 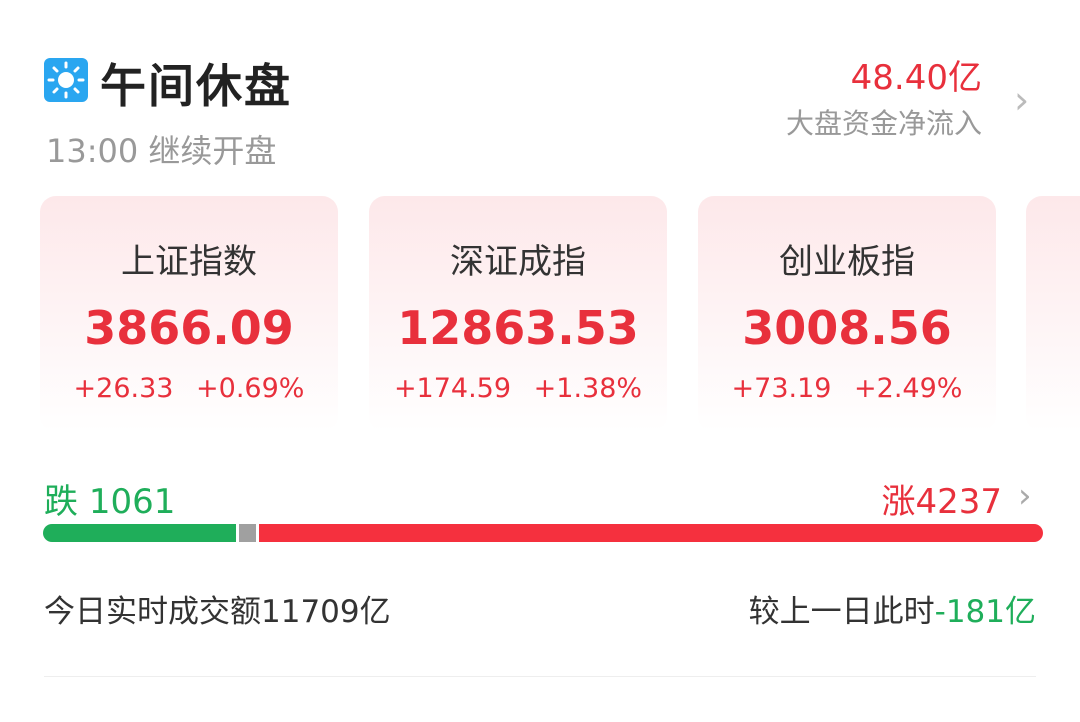 I want to click on index-name: 上证指数, so click(x=189, y=262).